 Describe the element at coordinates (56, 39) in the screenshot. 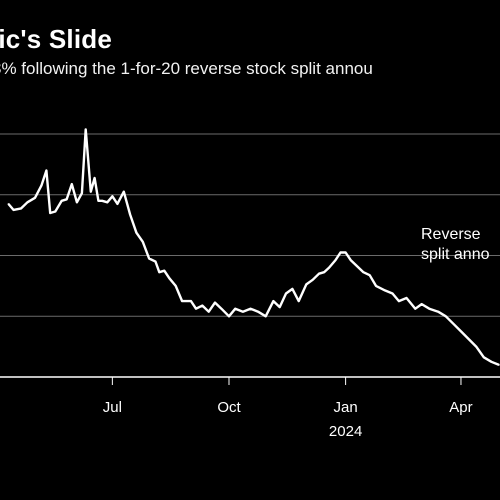

I see `chart-title: ric's Slide` at that location.